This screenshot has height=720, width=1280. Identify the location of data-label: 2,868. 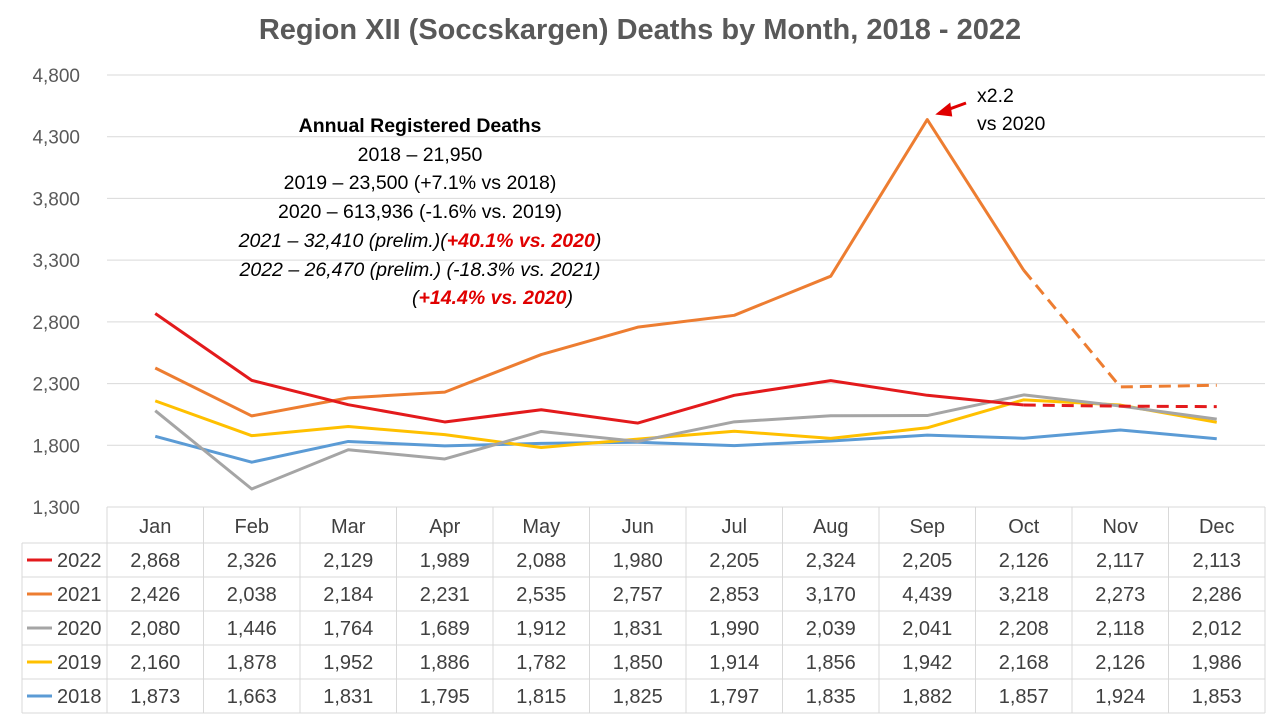
(155, 561).